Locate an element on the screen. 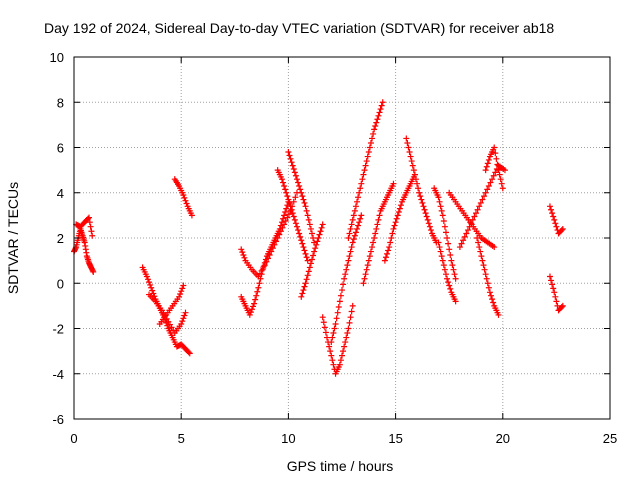  x-tick-label: 5 is located at coordinates (181, 438).